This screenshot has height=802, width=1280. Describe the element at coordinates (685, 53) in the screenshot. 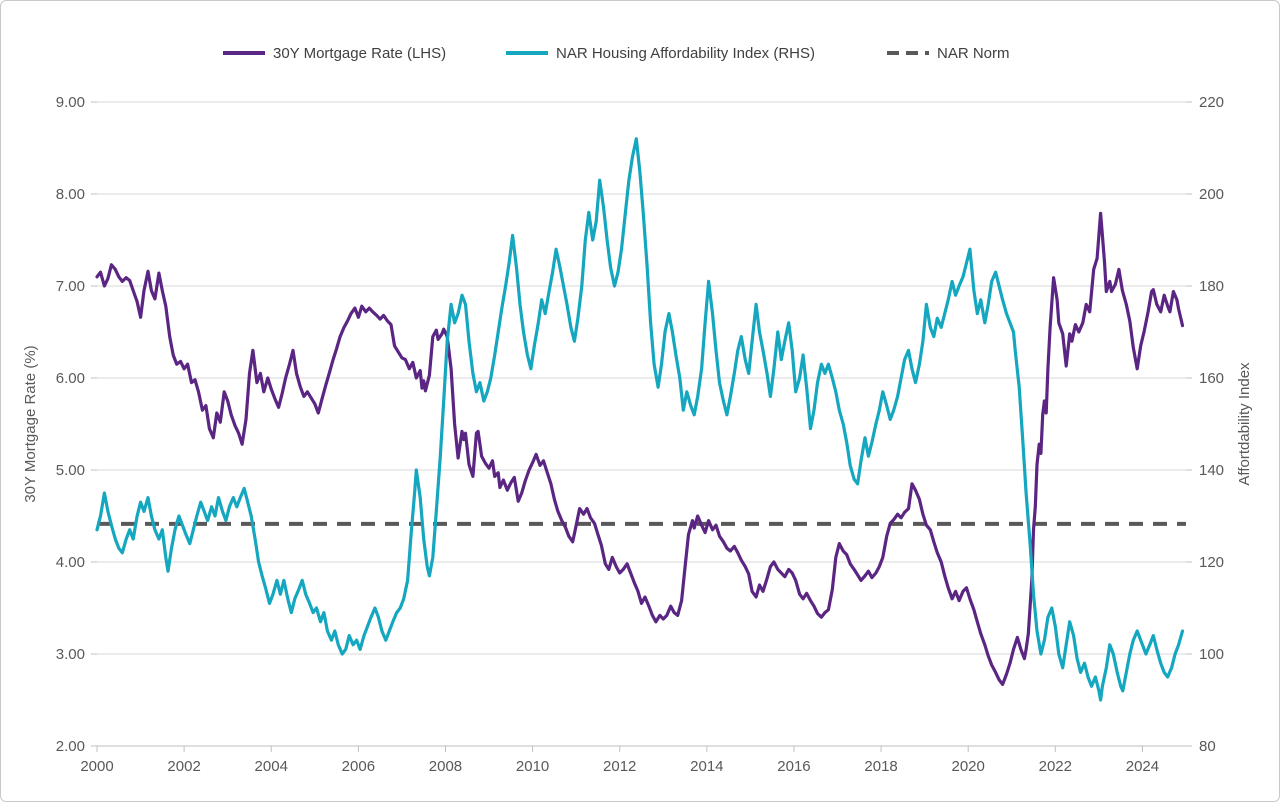

I see `legend-label: NAR Housing Affordability Index (RHS)` at that location.